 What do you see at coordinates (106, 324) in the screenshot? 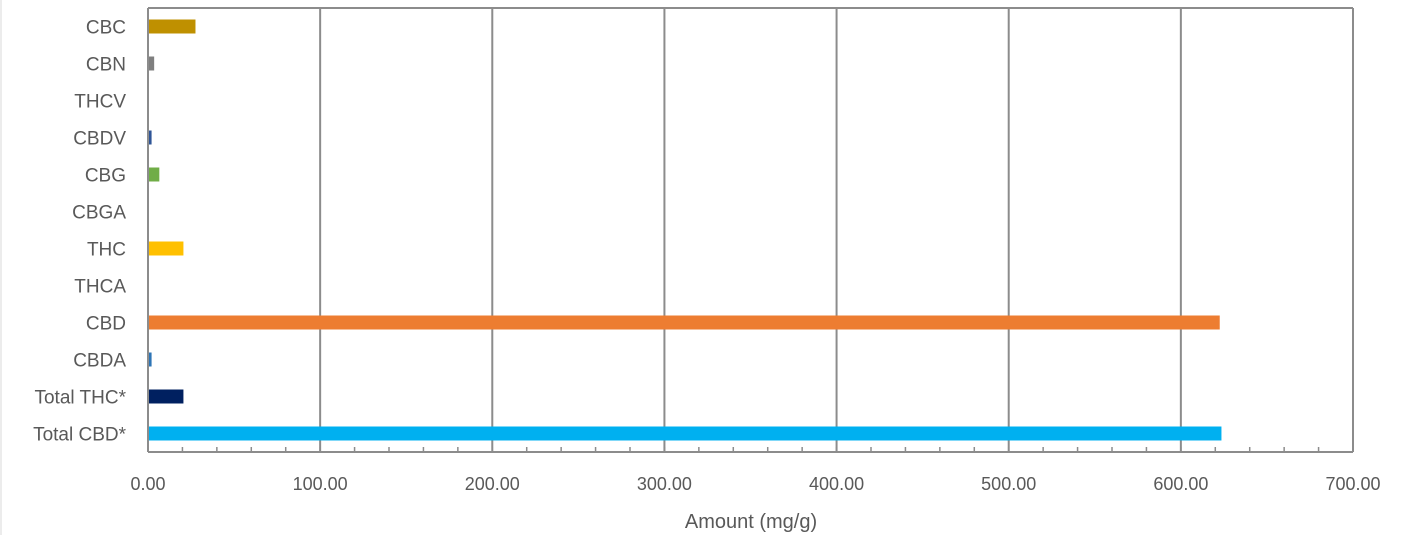
I see `y-category-label: CBD` at bounding box center [106, 324].